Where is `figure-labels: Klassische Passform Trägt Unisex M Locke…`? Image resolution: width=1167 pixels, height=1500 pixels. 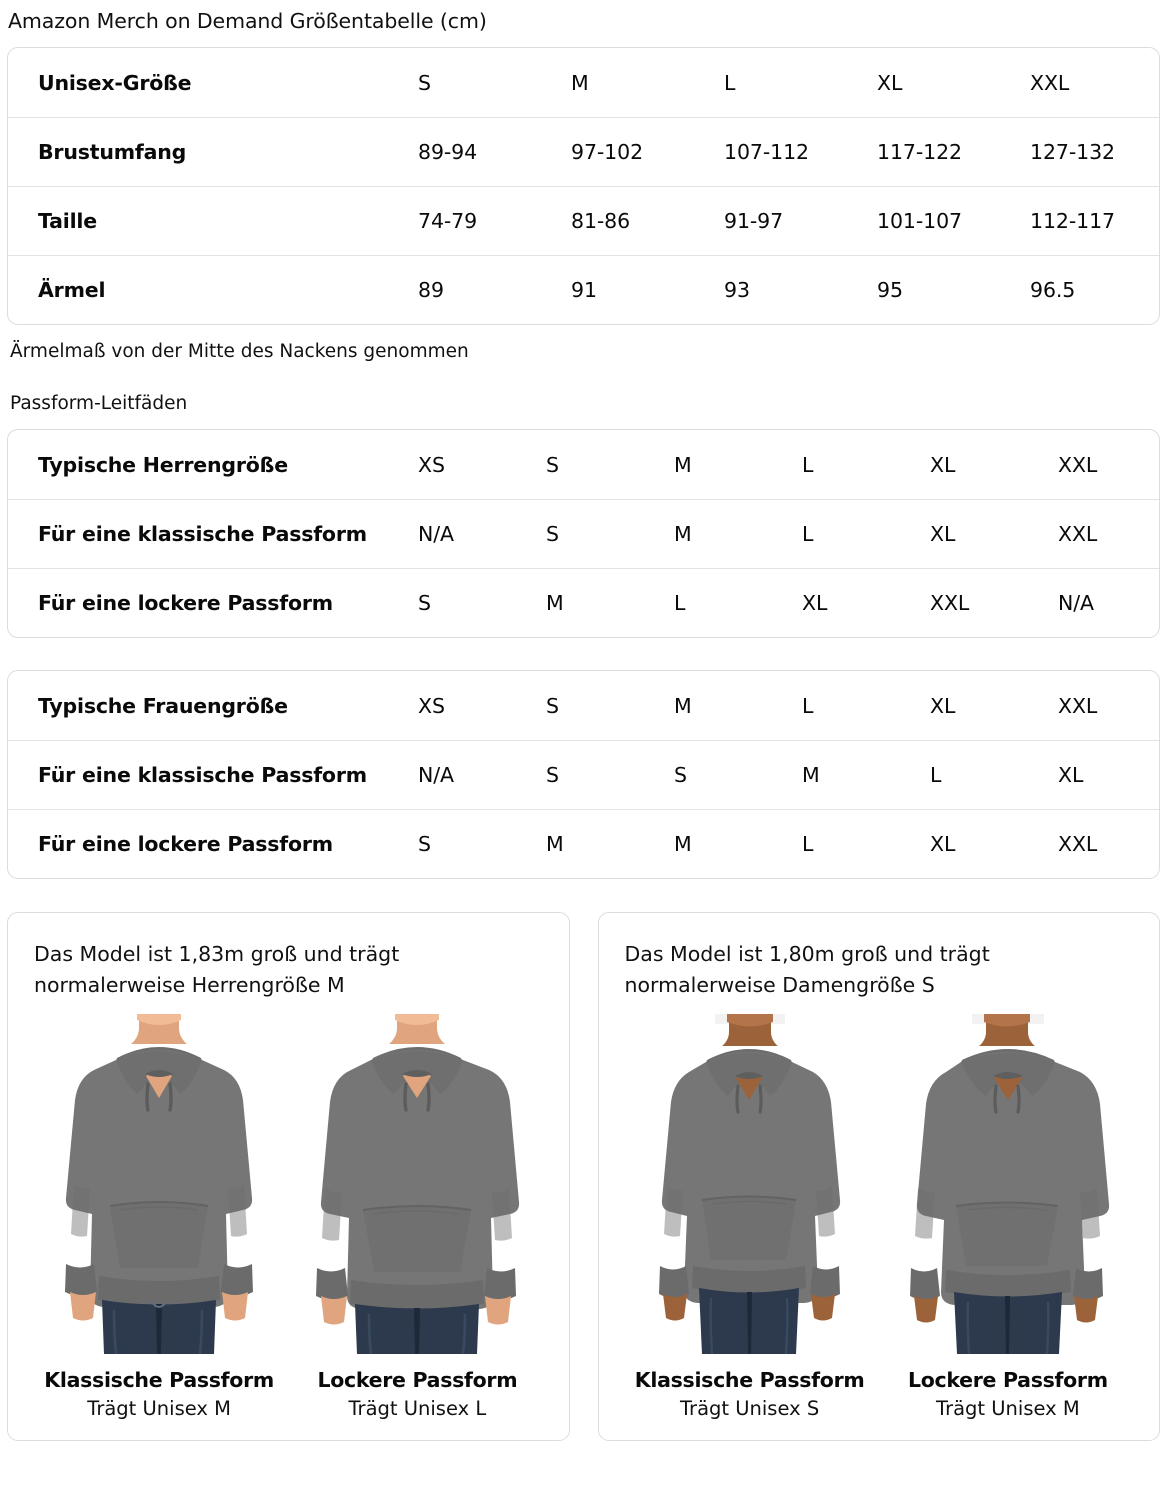 figure-labels: Klassische Passform Trägt Unisex M Locke… is located at coordinates (288, 1395).